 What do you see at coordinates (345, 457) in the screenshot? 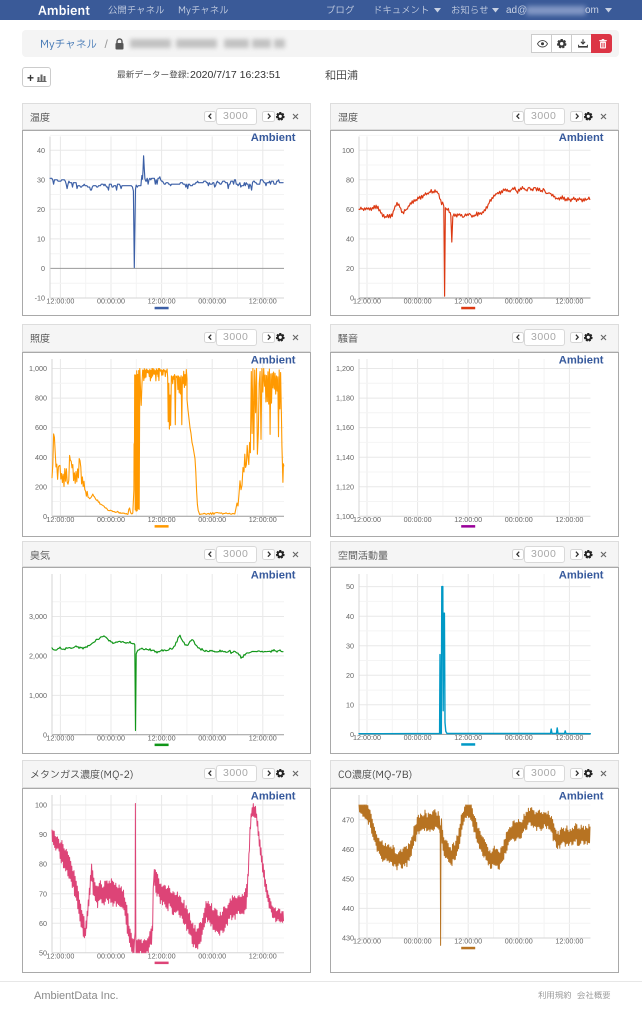
I see `svg-text: 1,140` at bounding box center [345, 457].